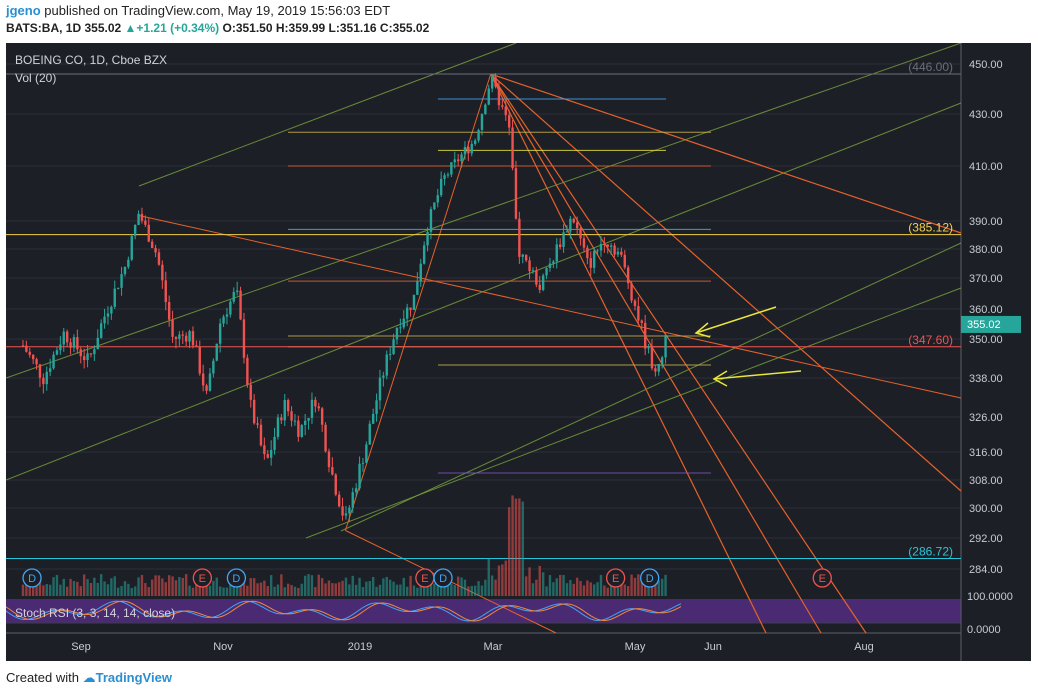 Image resolution: width=1038 pixels, height=696 pixels. Describe the element at coordinates (103, 28) in the screenshot. I see `price-text: 355.02` at that location.